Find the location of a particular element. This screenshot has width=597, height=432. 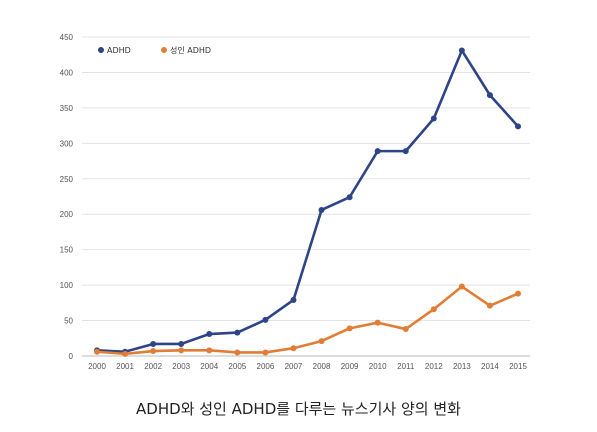

x-tick-label: 2013 is located at coordinates (462, 366).